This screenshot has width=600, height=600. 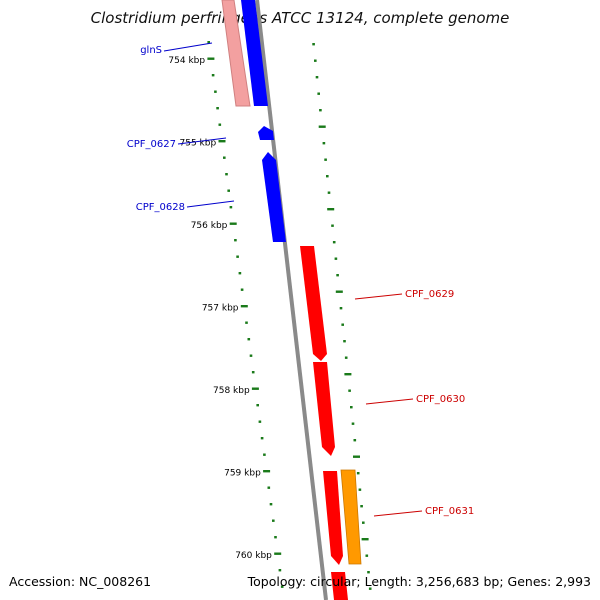 I want to click on tick-label: 757 kbp, so click(x=220, y=309).